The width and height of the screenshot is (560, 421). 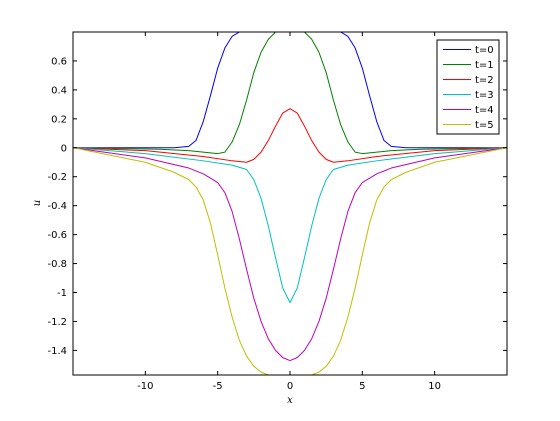 What do you see at coordinates (62, 293) in the screenshot?
I see `y-tick-label: -1` at bounding box center [62, 293].